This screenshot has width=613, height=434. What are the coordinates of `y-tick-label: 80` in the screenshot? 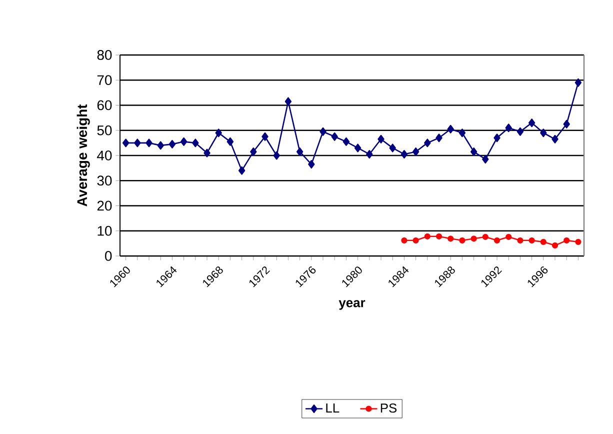 It's located at (104, 55).